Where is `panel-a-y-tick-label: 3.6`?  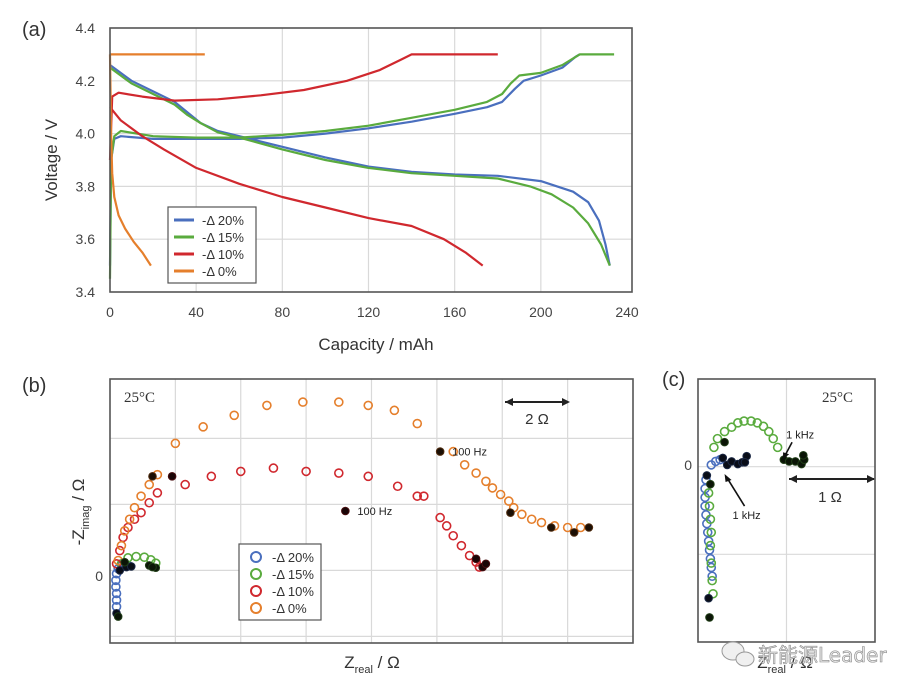
panel-a-y-tick-label: 3.6 is located at coordinates (86, 239).